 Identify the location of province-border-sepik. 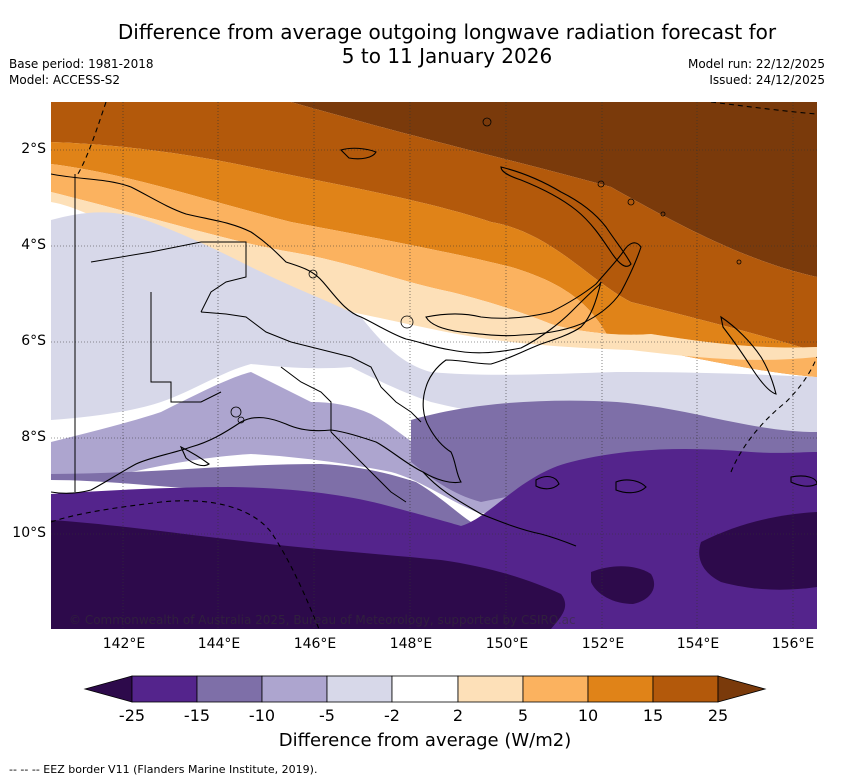
(168, 277).